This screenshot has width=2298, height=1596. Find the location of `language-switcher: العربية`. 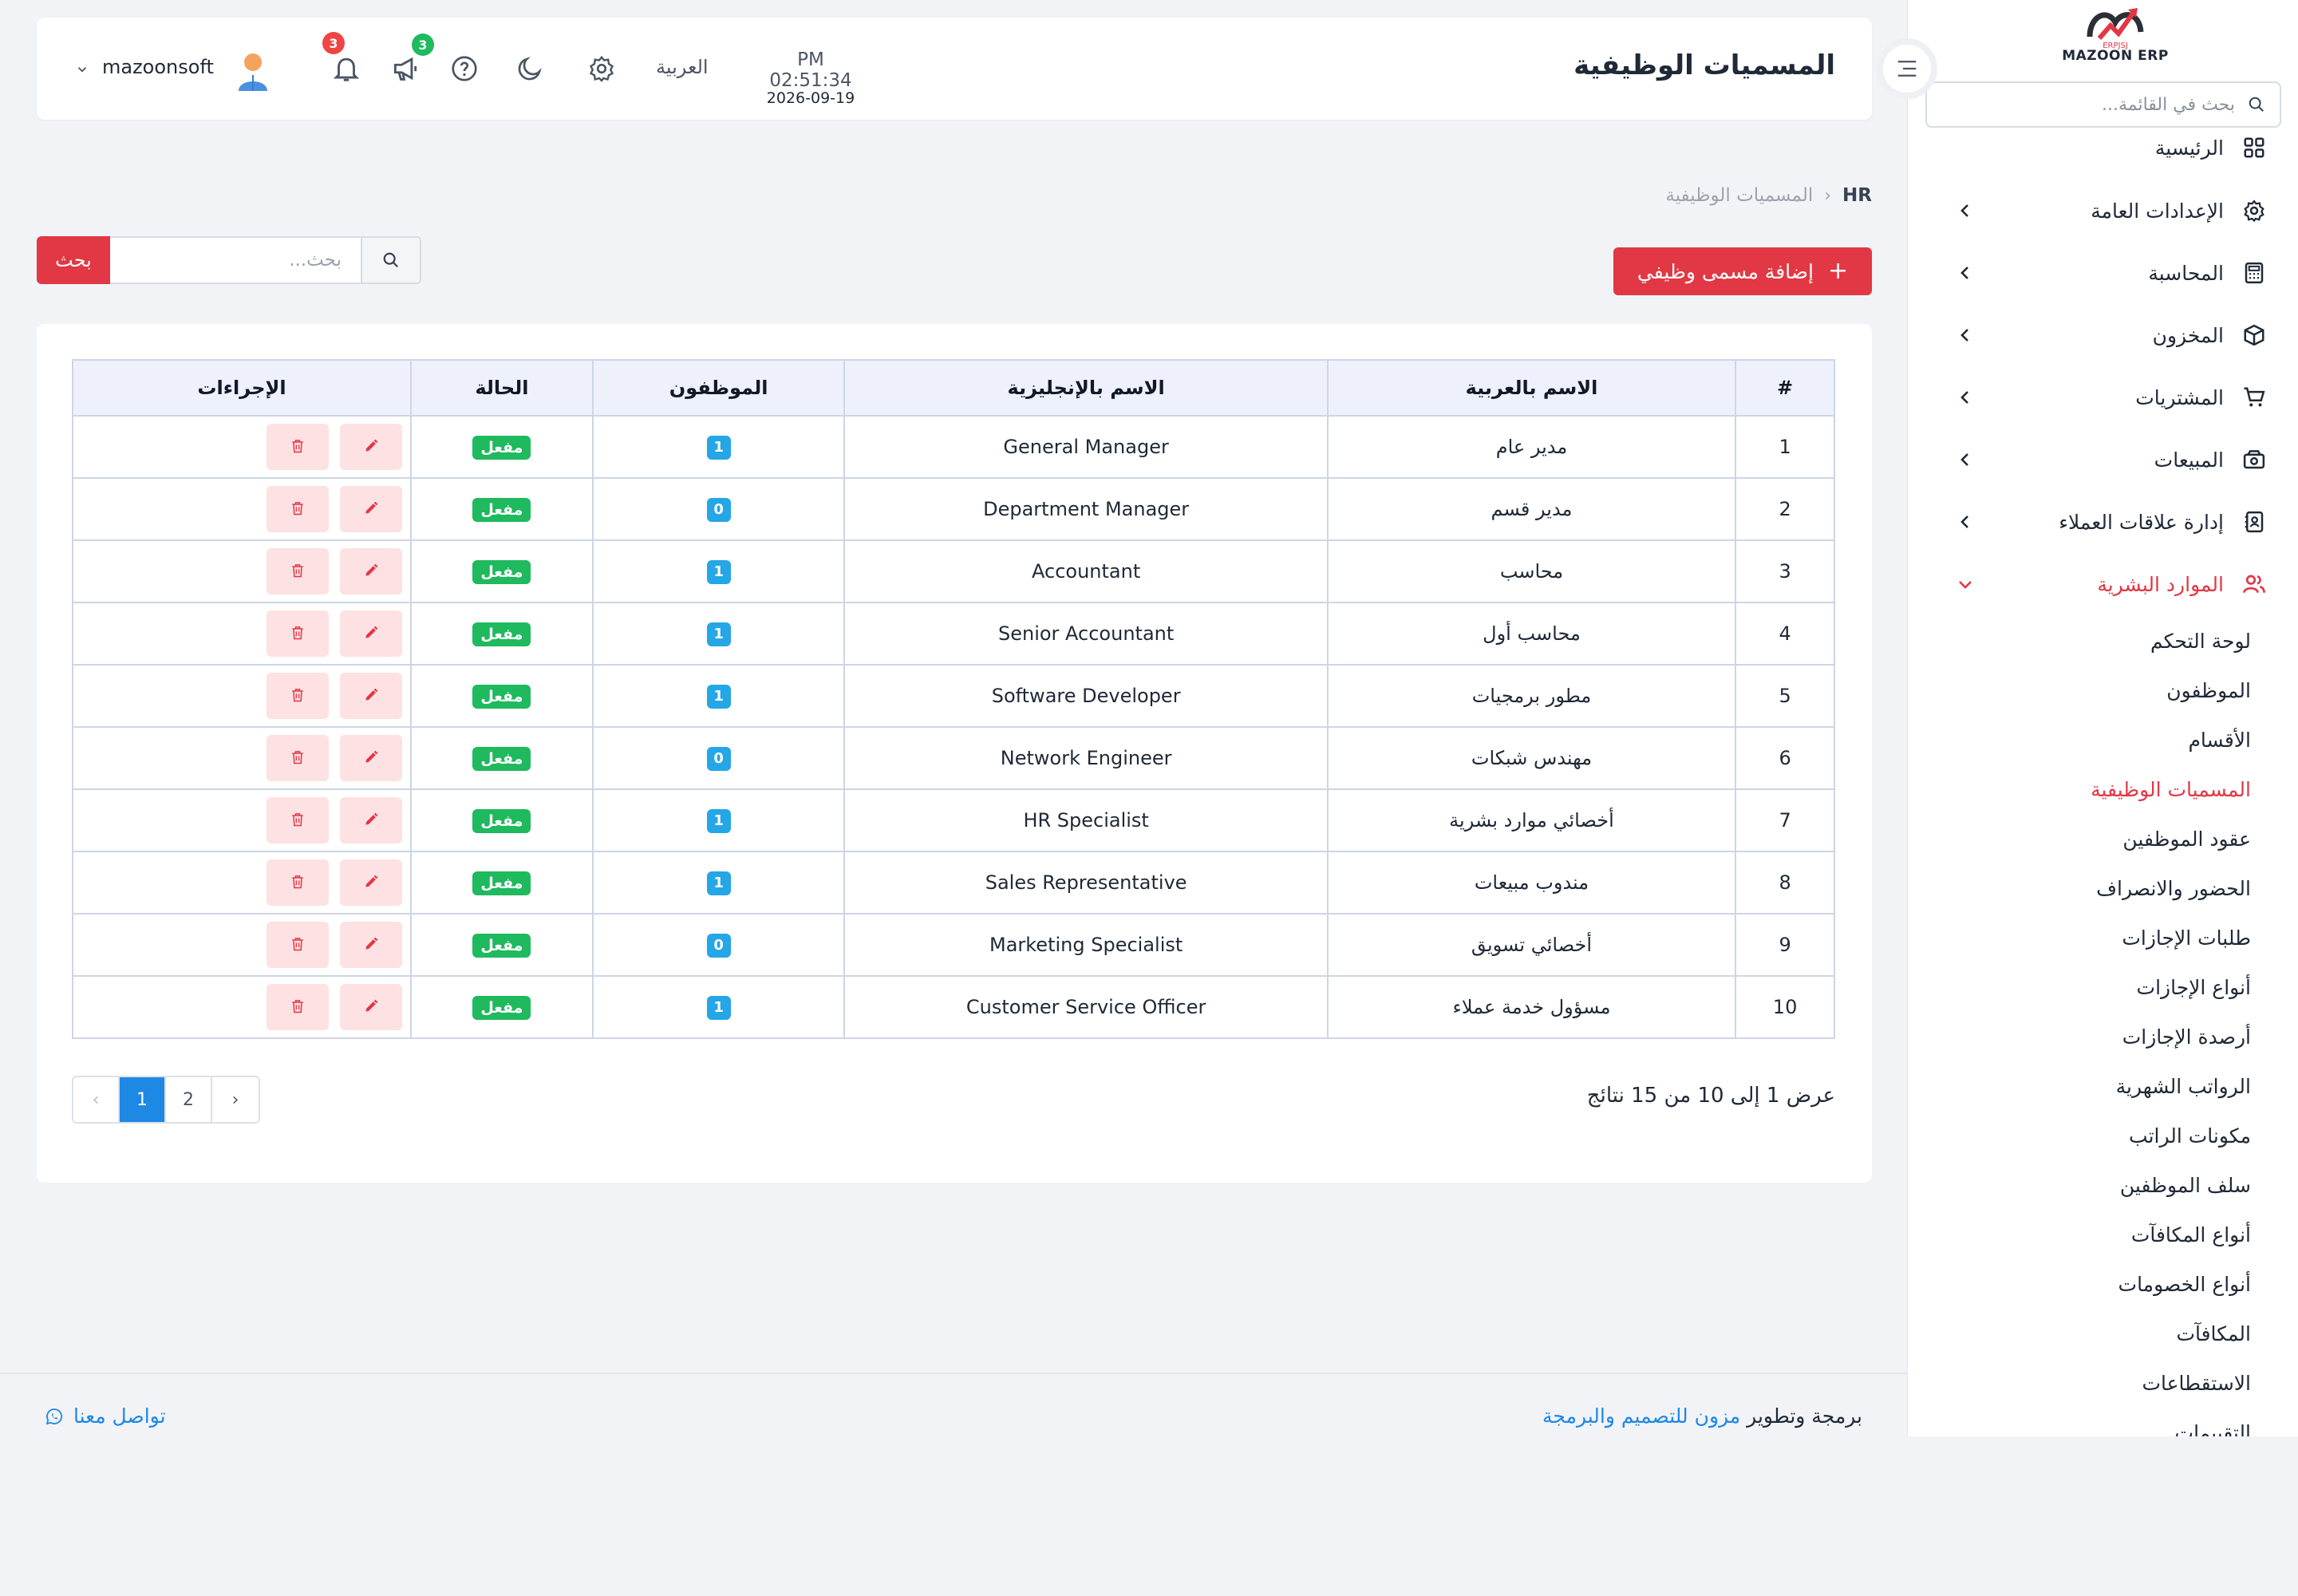

language-switcher: العربية is located at coordinates (682, 67).